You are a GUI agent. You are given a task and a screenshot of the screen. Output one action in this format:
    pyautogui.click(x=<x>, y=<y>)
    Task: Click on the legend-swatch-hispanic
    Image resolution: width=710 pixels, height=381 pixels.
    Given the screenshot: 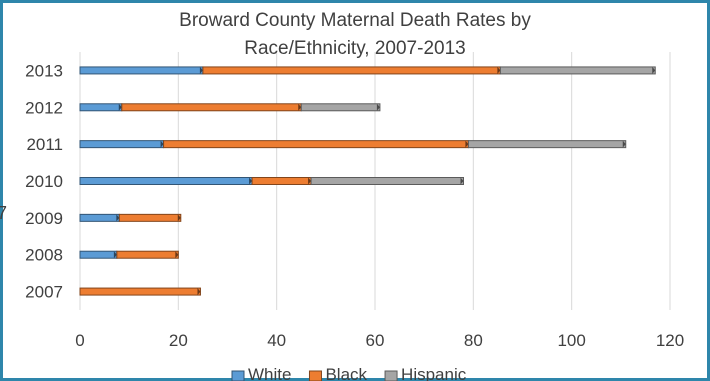 What is the action you would take?
    pyautogui.click(x=391, y=375)
    